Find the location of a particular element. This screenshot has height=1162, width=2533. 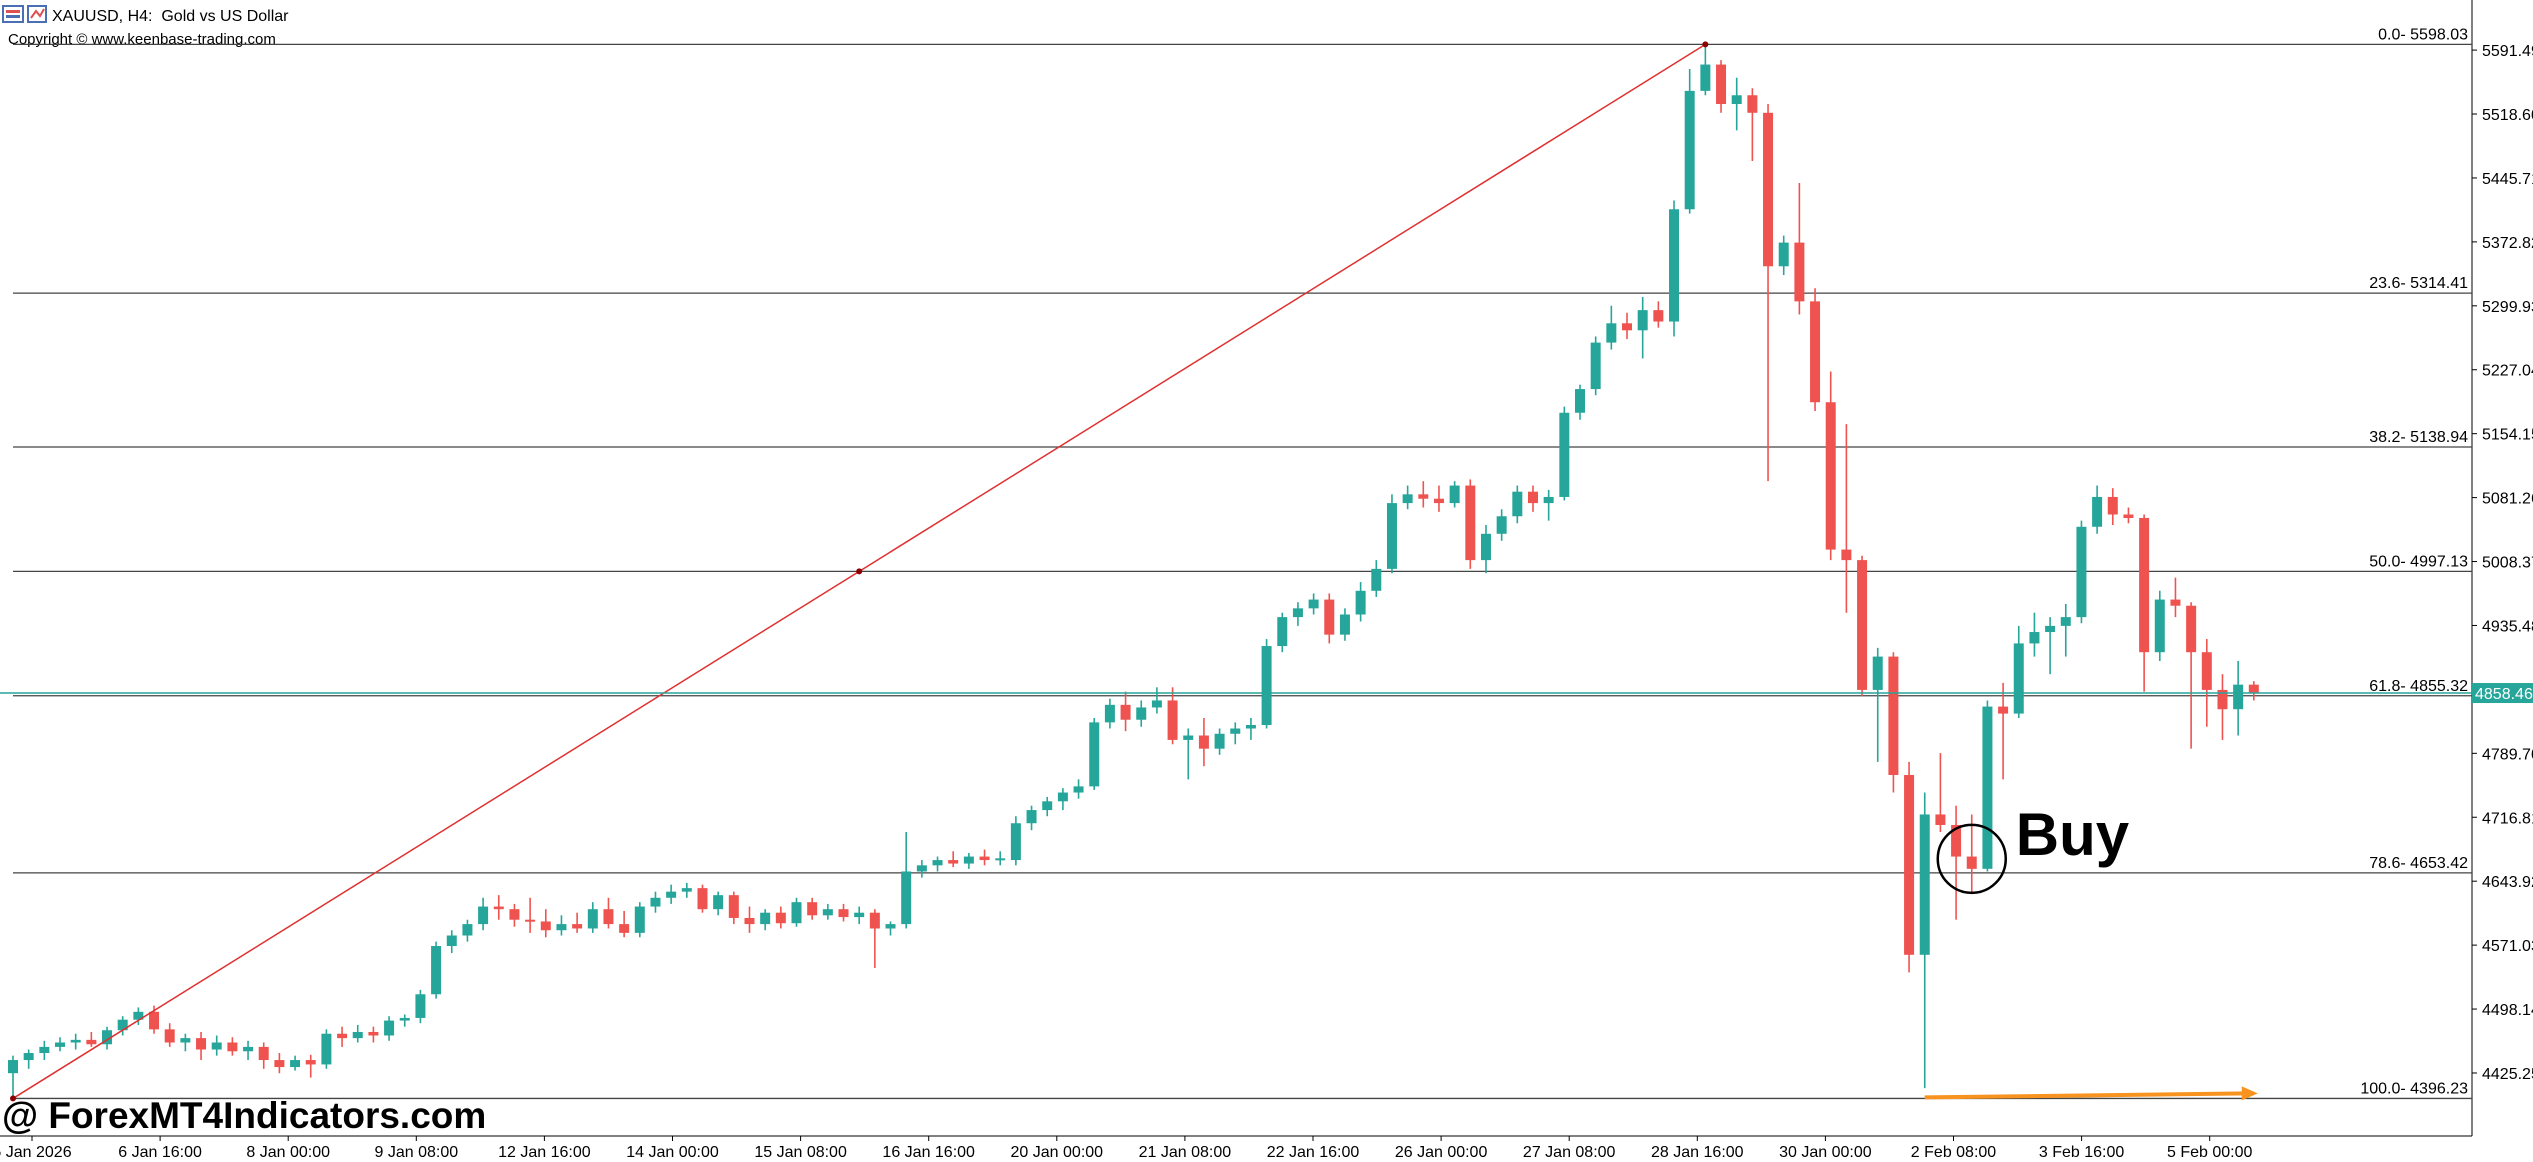

fib-label: 23.6- 5314.41 is located at coordinates (2418, 283).